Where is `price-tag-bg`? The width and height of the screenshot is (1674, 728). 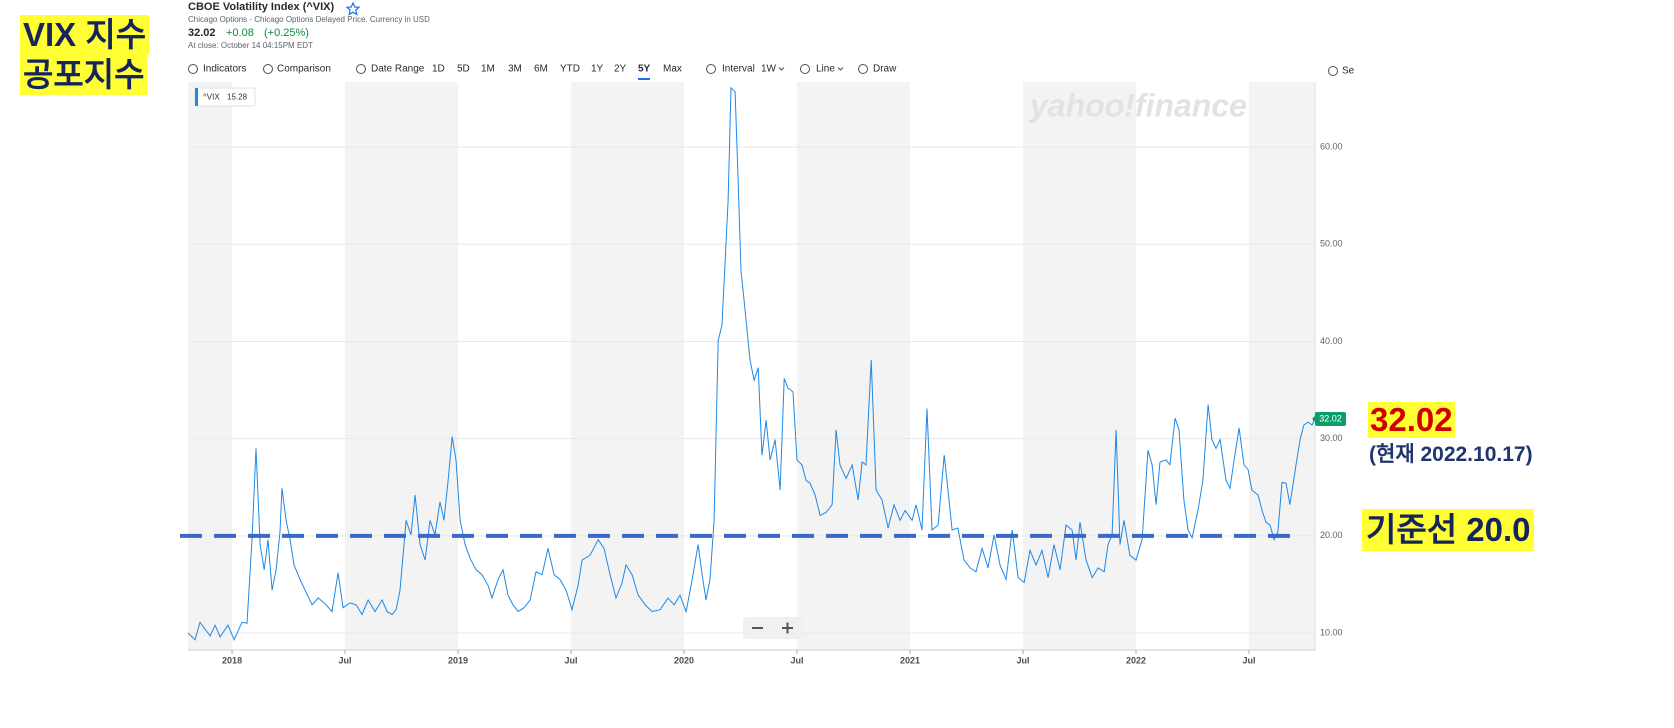
price-tag-bg is located at coordinates (1330, 419).